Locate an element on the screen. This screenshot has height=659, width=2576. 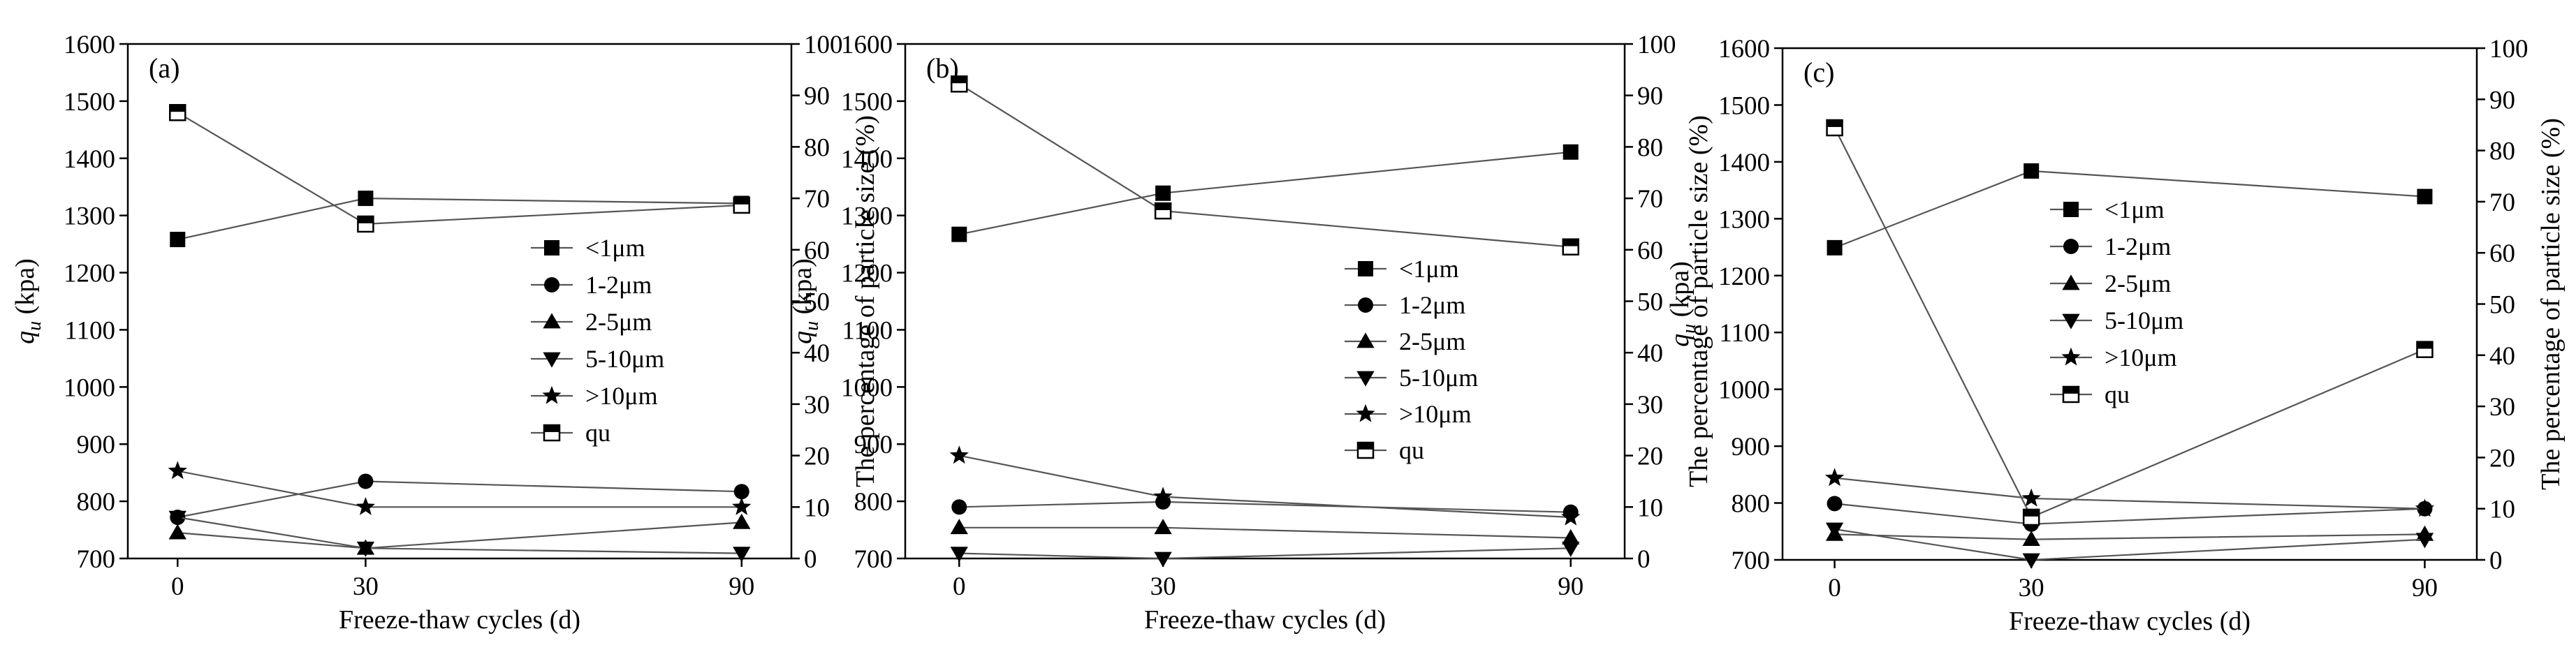
right-tick-label: 70 is located at coordinates (2502, 202).